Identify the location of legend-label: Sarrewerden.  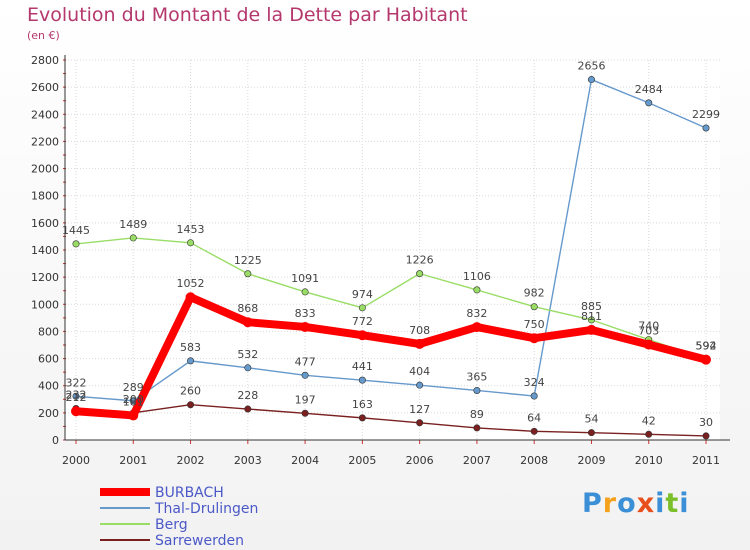
(199, 541).